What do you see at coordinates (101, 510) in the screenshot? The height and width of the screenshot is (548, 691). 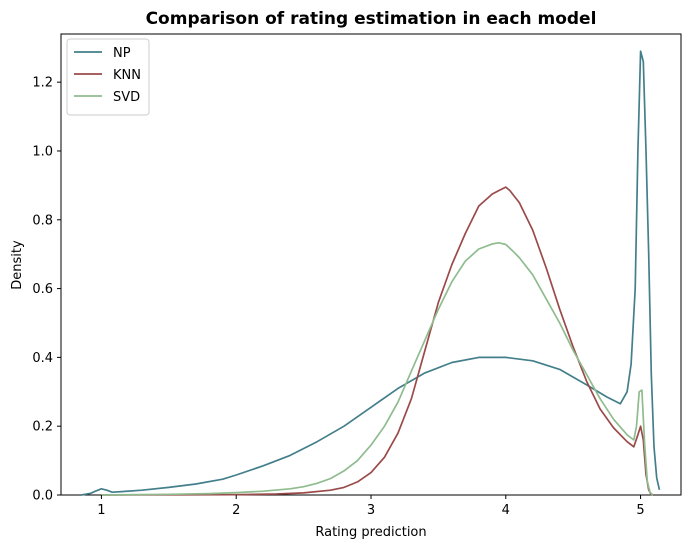 I see `x-tick-label: 1` at bounding box center [101, 510].